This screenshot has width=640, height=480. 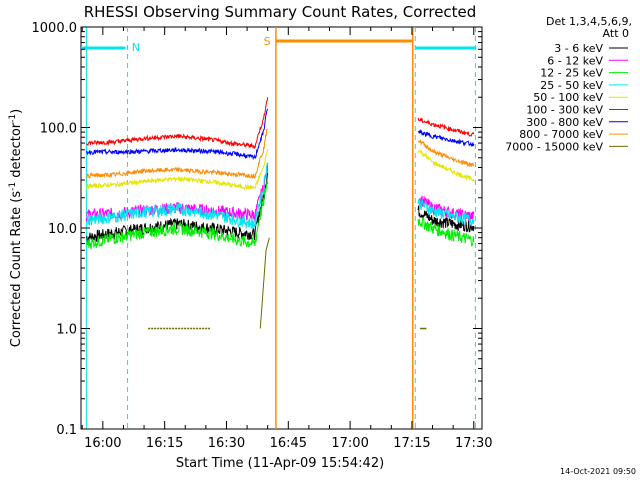 What do you see at coordinates (13, 118) in the screenshot?
I see `y-axis-label-sup2: -1` at bounding box center [13, 118].